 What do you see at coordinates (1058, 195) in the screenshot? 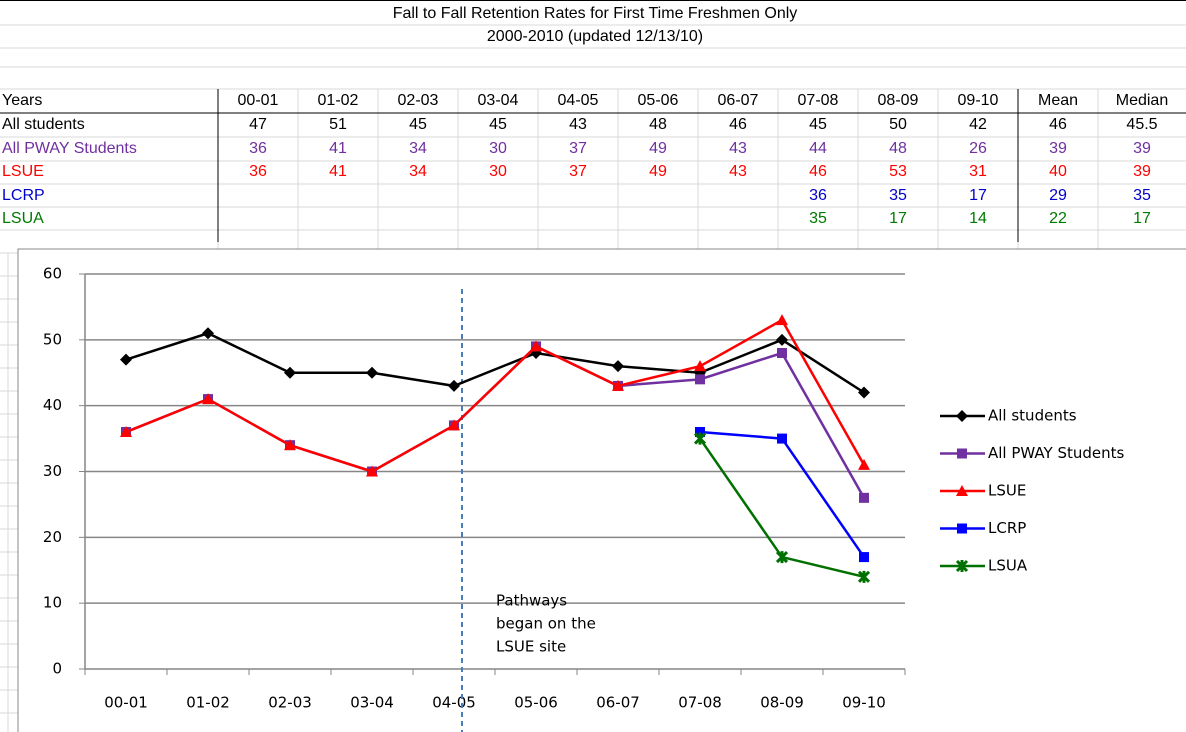
I see `table-cell: 29` at bounding box center [1058, 195].